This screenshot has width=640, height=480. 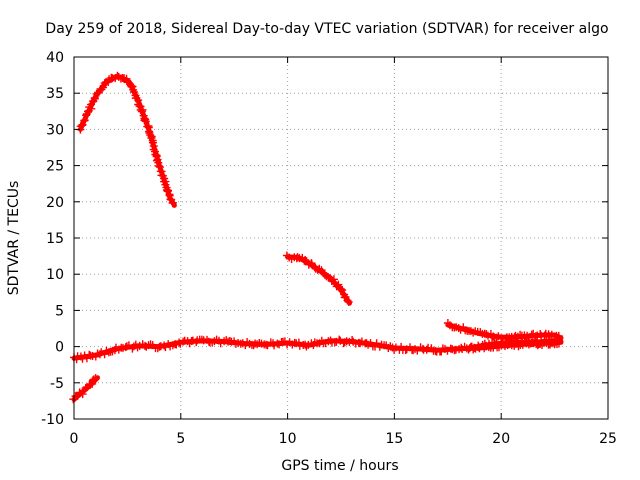 What do you see at coordinates (52, 420) in the screenshot?
I see `y-tick-label: -10` at bounding box center [52, 420].